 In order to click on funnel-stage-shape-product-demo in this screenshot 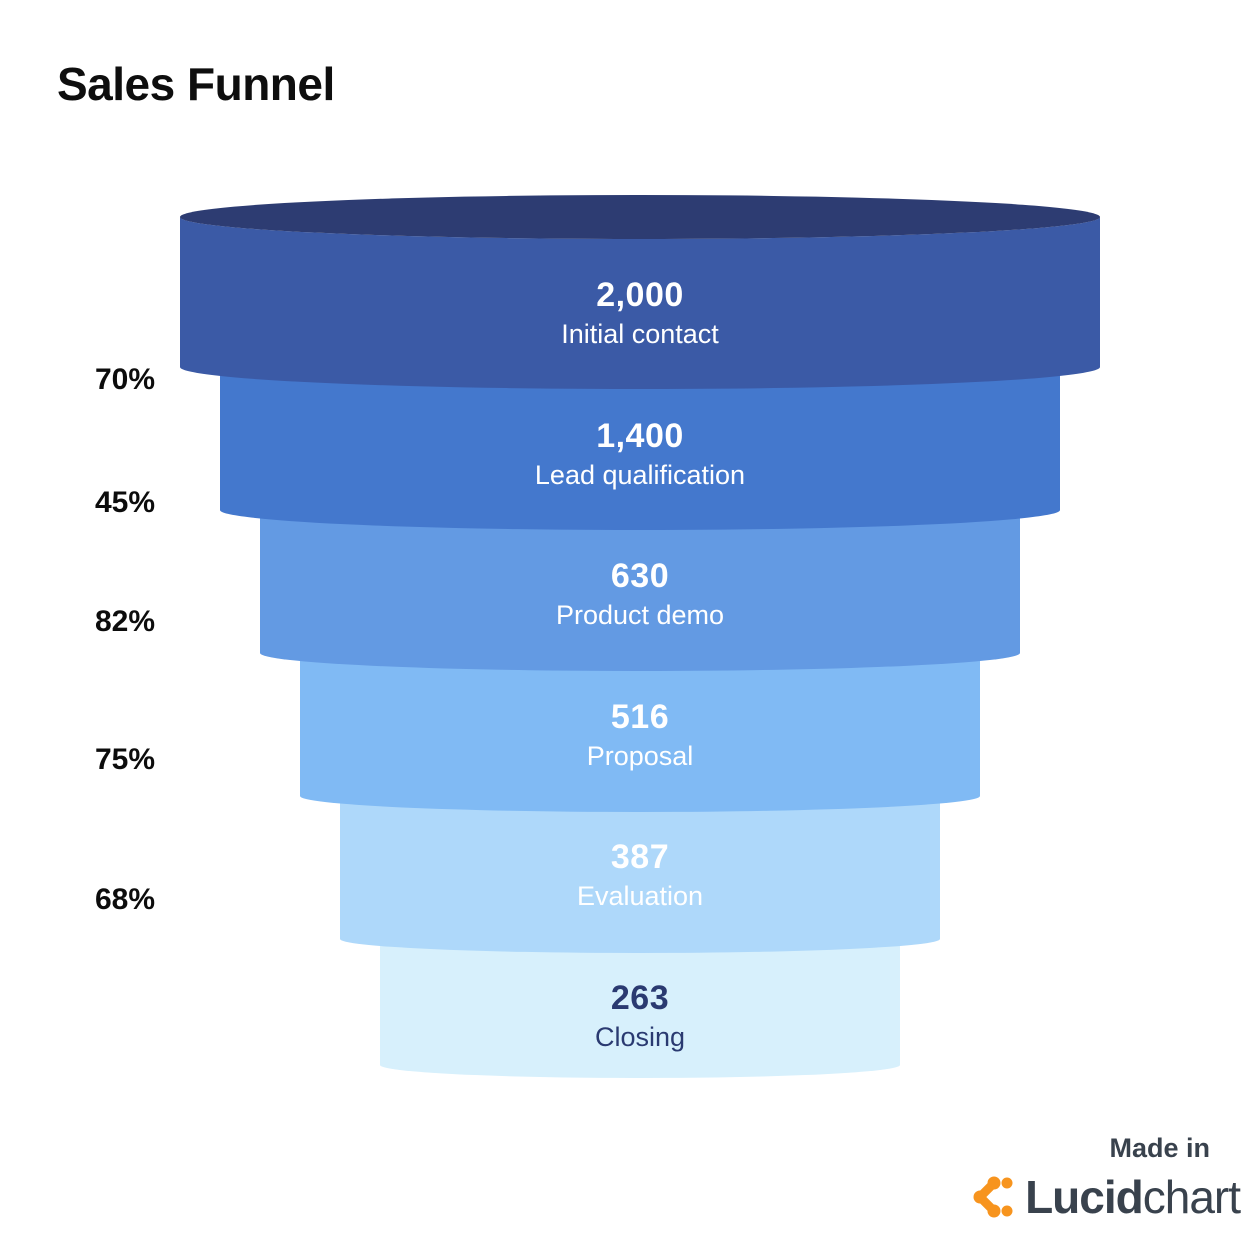, I will do `click(640, 590)`.